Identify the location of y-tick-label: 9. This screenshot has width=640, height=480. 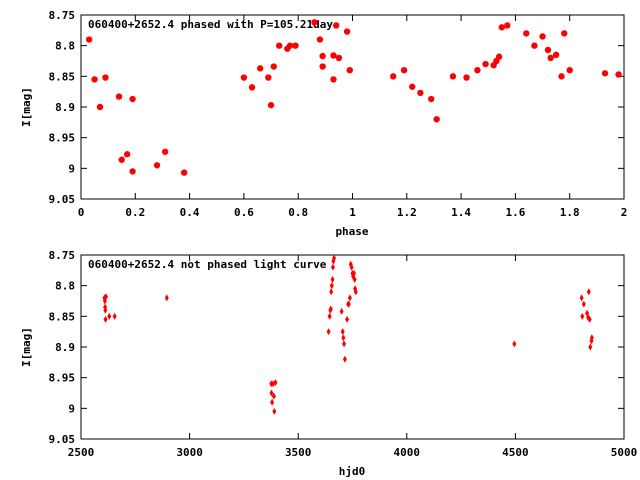
(71, 408).